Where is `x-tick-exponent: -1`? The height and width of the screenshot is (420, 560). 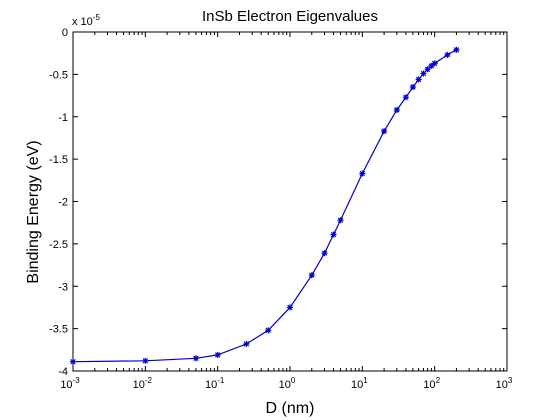
x-tick-exponent: -1 is located at coordinates (221, 380).